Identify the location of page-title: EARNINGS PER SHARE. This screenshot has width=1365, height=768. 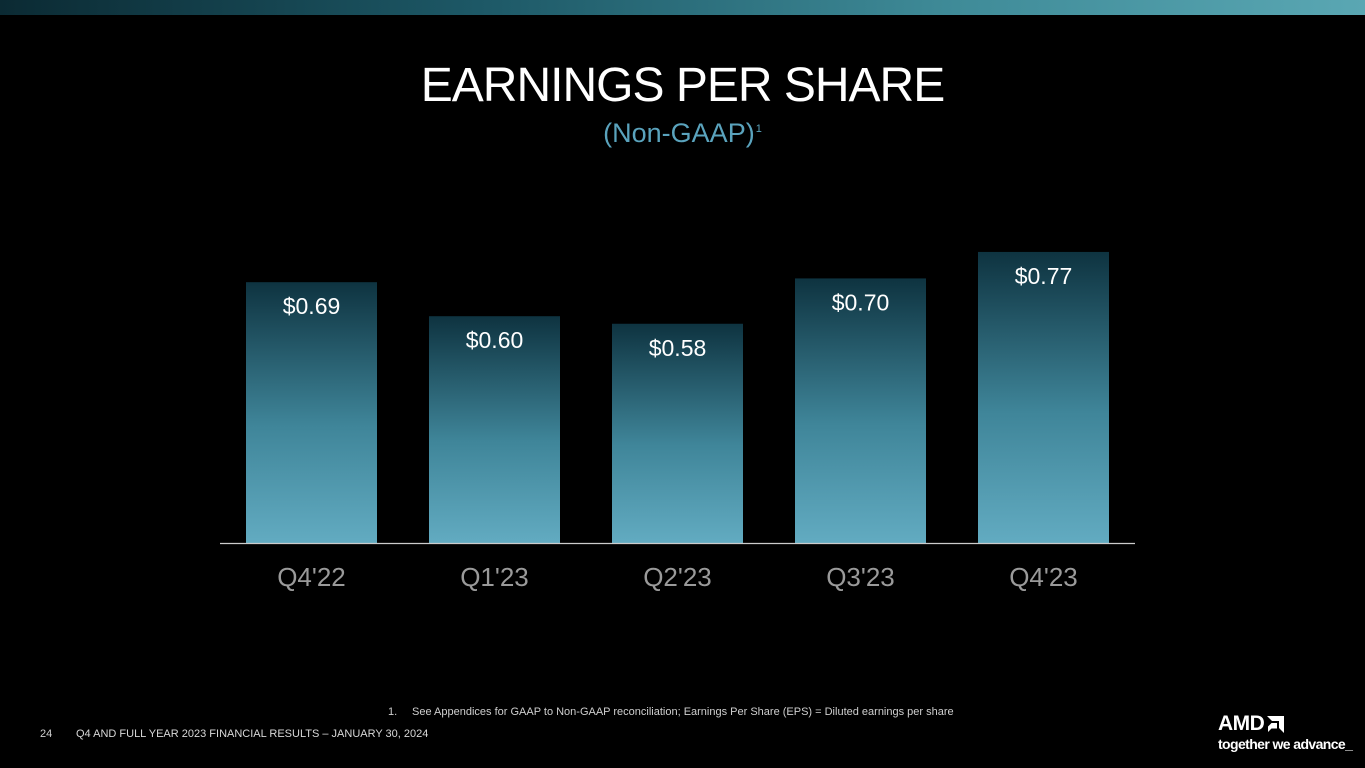
(682, 85).